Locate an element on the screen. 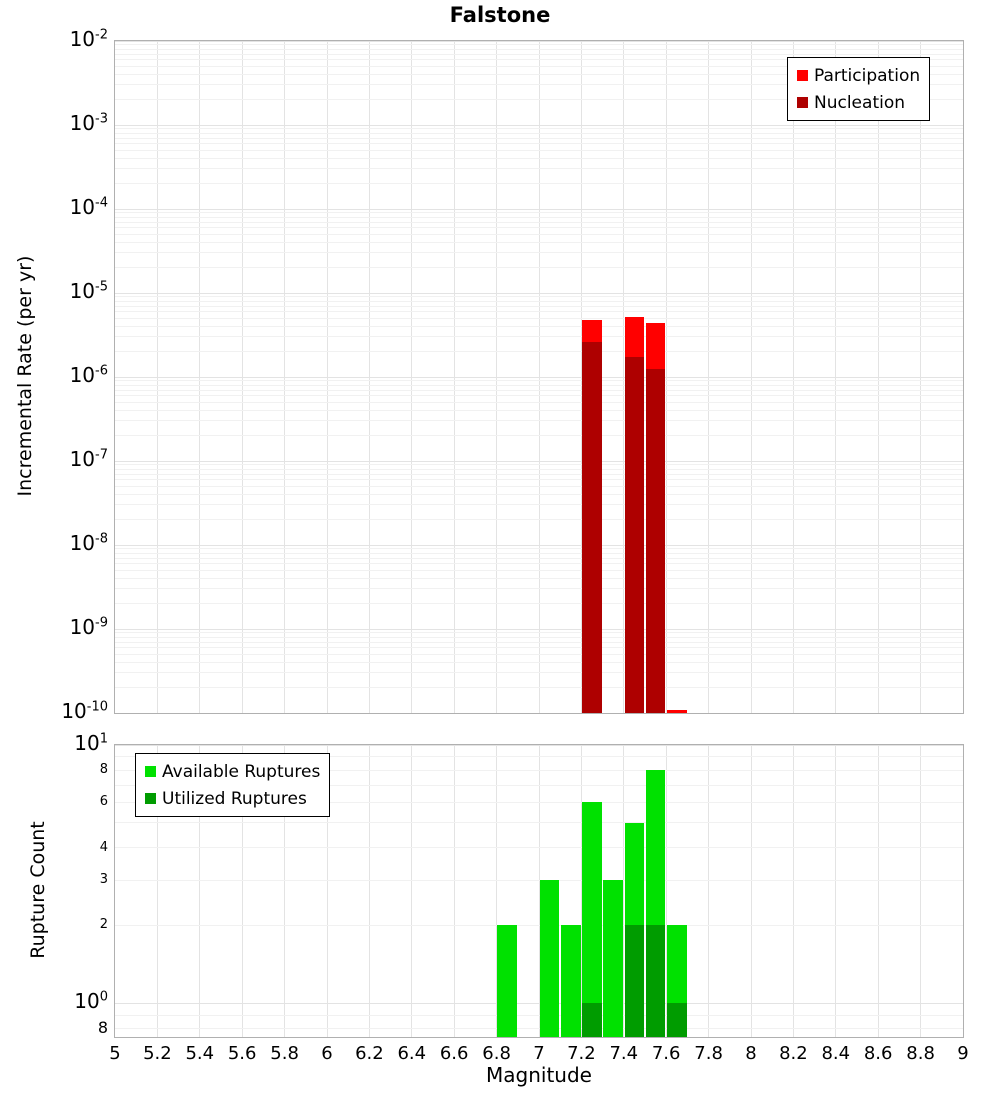 The height and width of the screenshot is (1100, 1000). x-tick-label: 7 is located at coordinates (539, 1053).